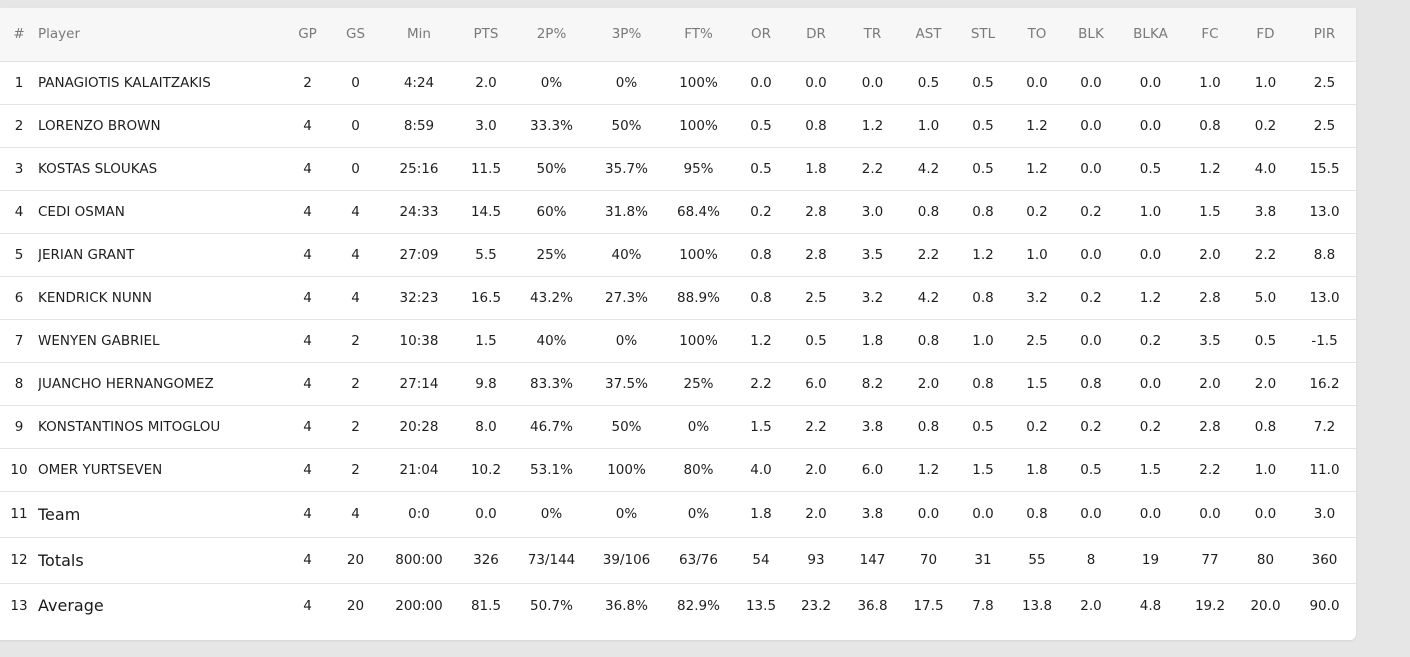 This screenshot has width=1410, height=657. What do you see at coordinates (1324, 560) in the screenshot?
I see `cell-pir: 360` at bounding box center [1324, 560].